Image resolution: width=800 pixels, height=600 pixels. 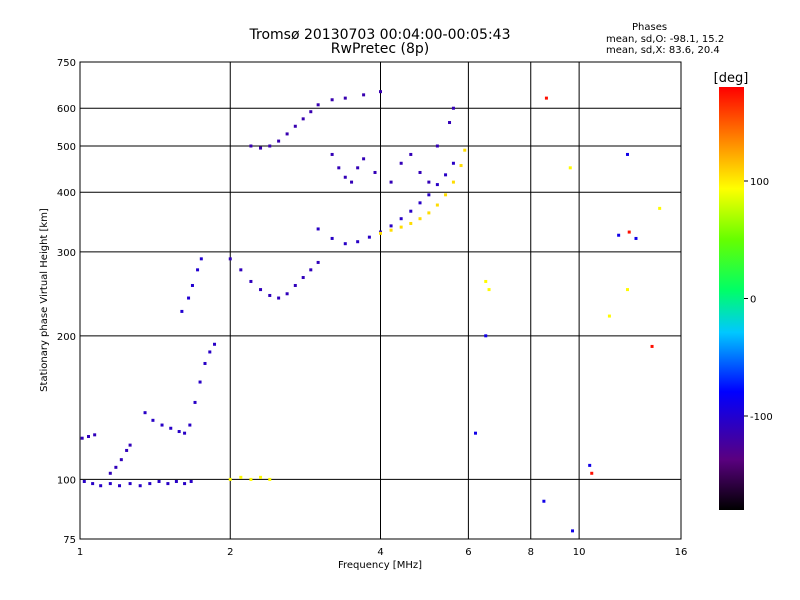 What do you see at coordinates (66, 109) in the screenshot?
I see `y-tick-label: 600` at bounding box center [66, 109].